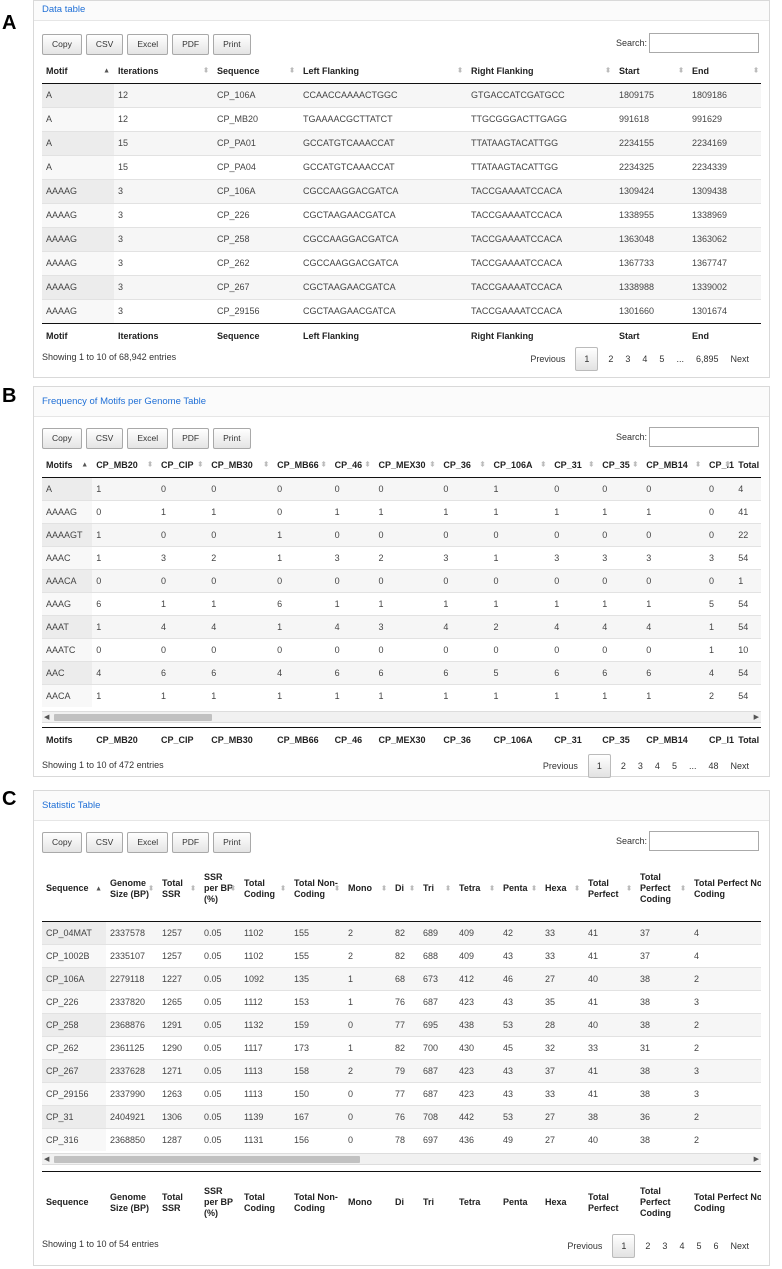 The height and width of the screenshot is (1269, 782). I want to click on page-button-6: 6, so click(716, 1246).